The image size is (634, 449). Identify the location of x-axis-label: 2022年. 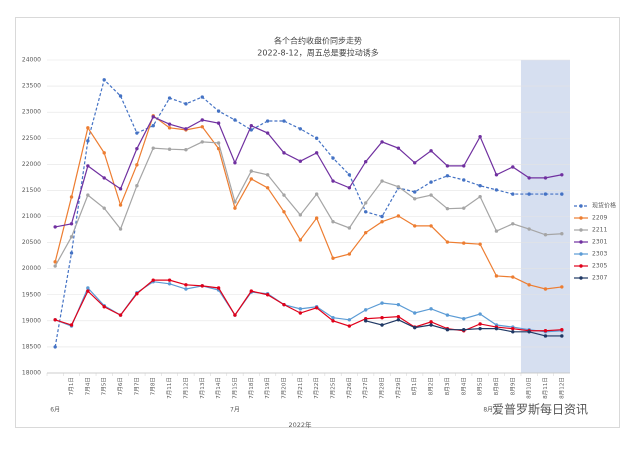
(300, 424).